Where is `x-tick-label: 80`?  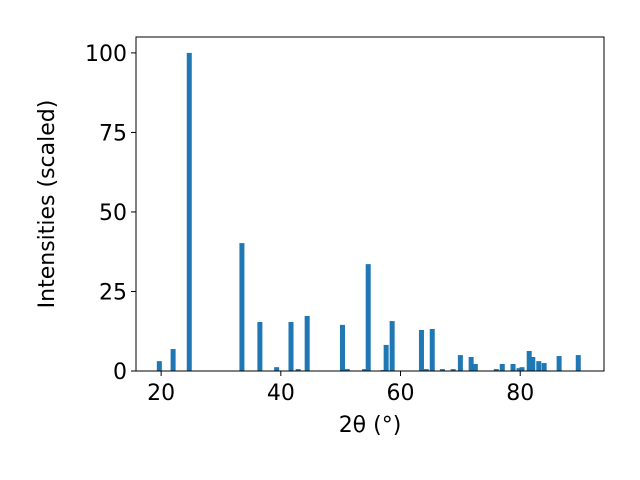
x-tick-label: 80 is located at coordinates (520, 393).